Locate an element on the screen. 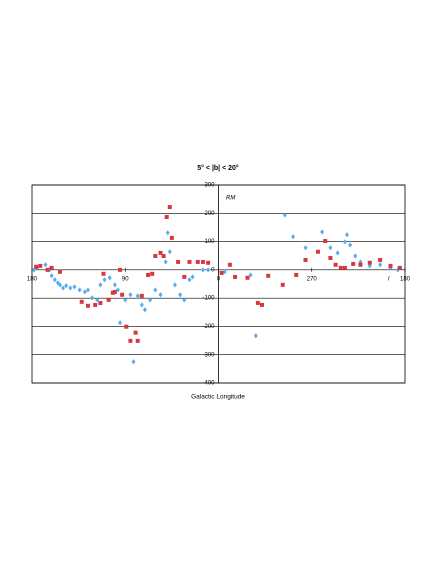  x-tick-label: 0 is located at coordinates (219, 279).